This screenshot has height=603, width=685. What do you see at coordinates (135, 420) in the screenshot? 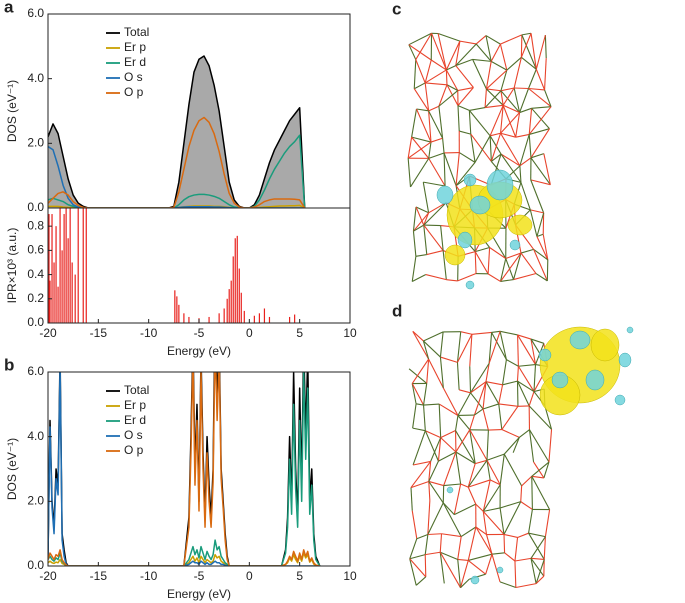
I see `legend-label: Er d` at bounding box center [135, 420].